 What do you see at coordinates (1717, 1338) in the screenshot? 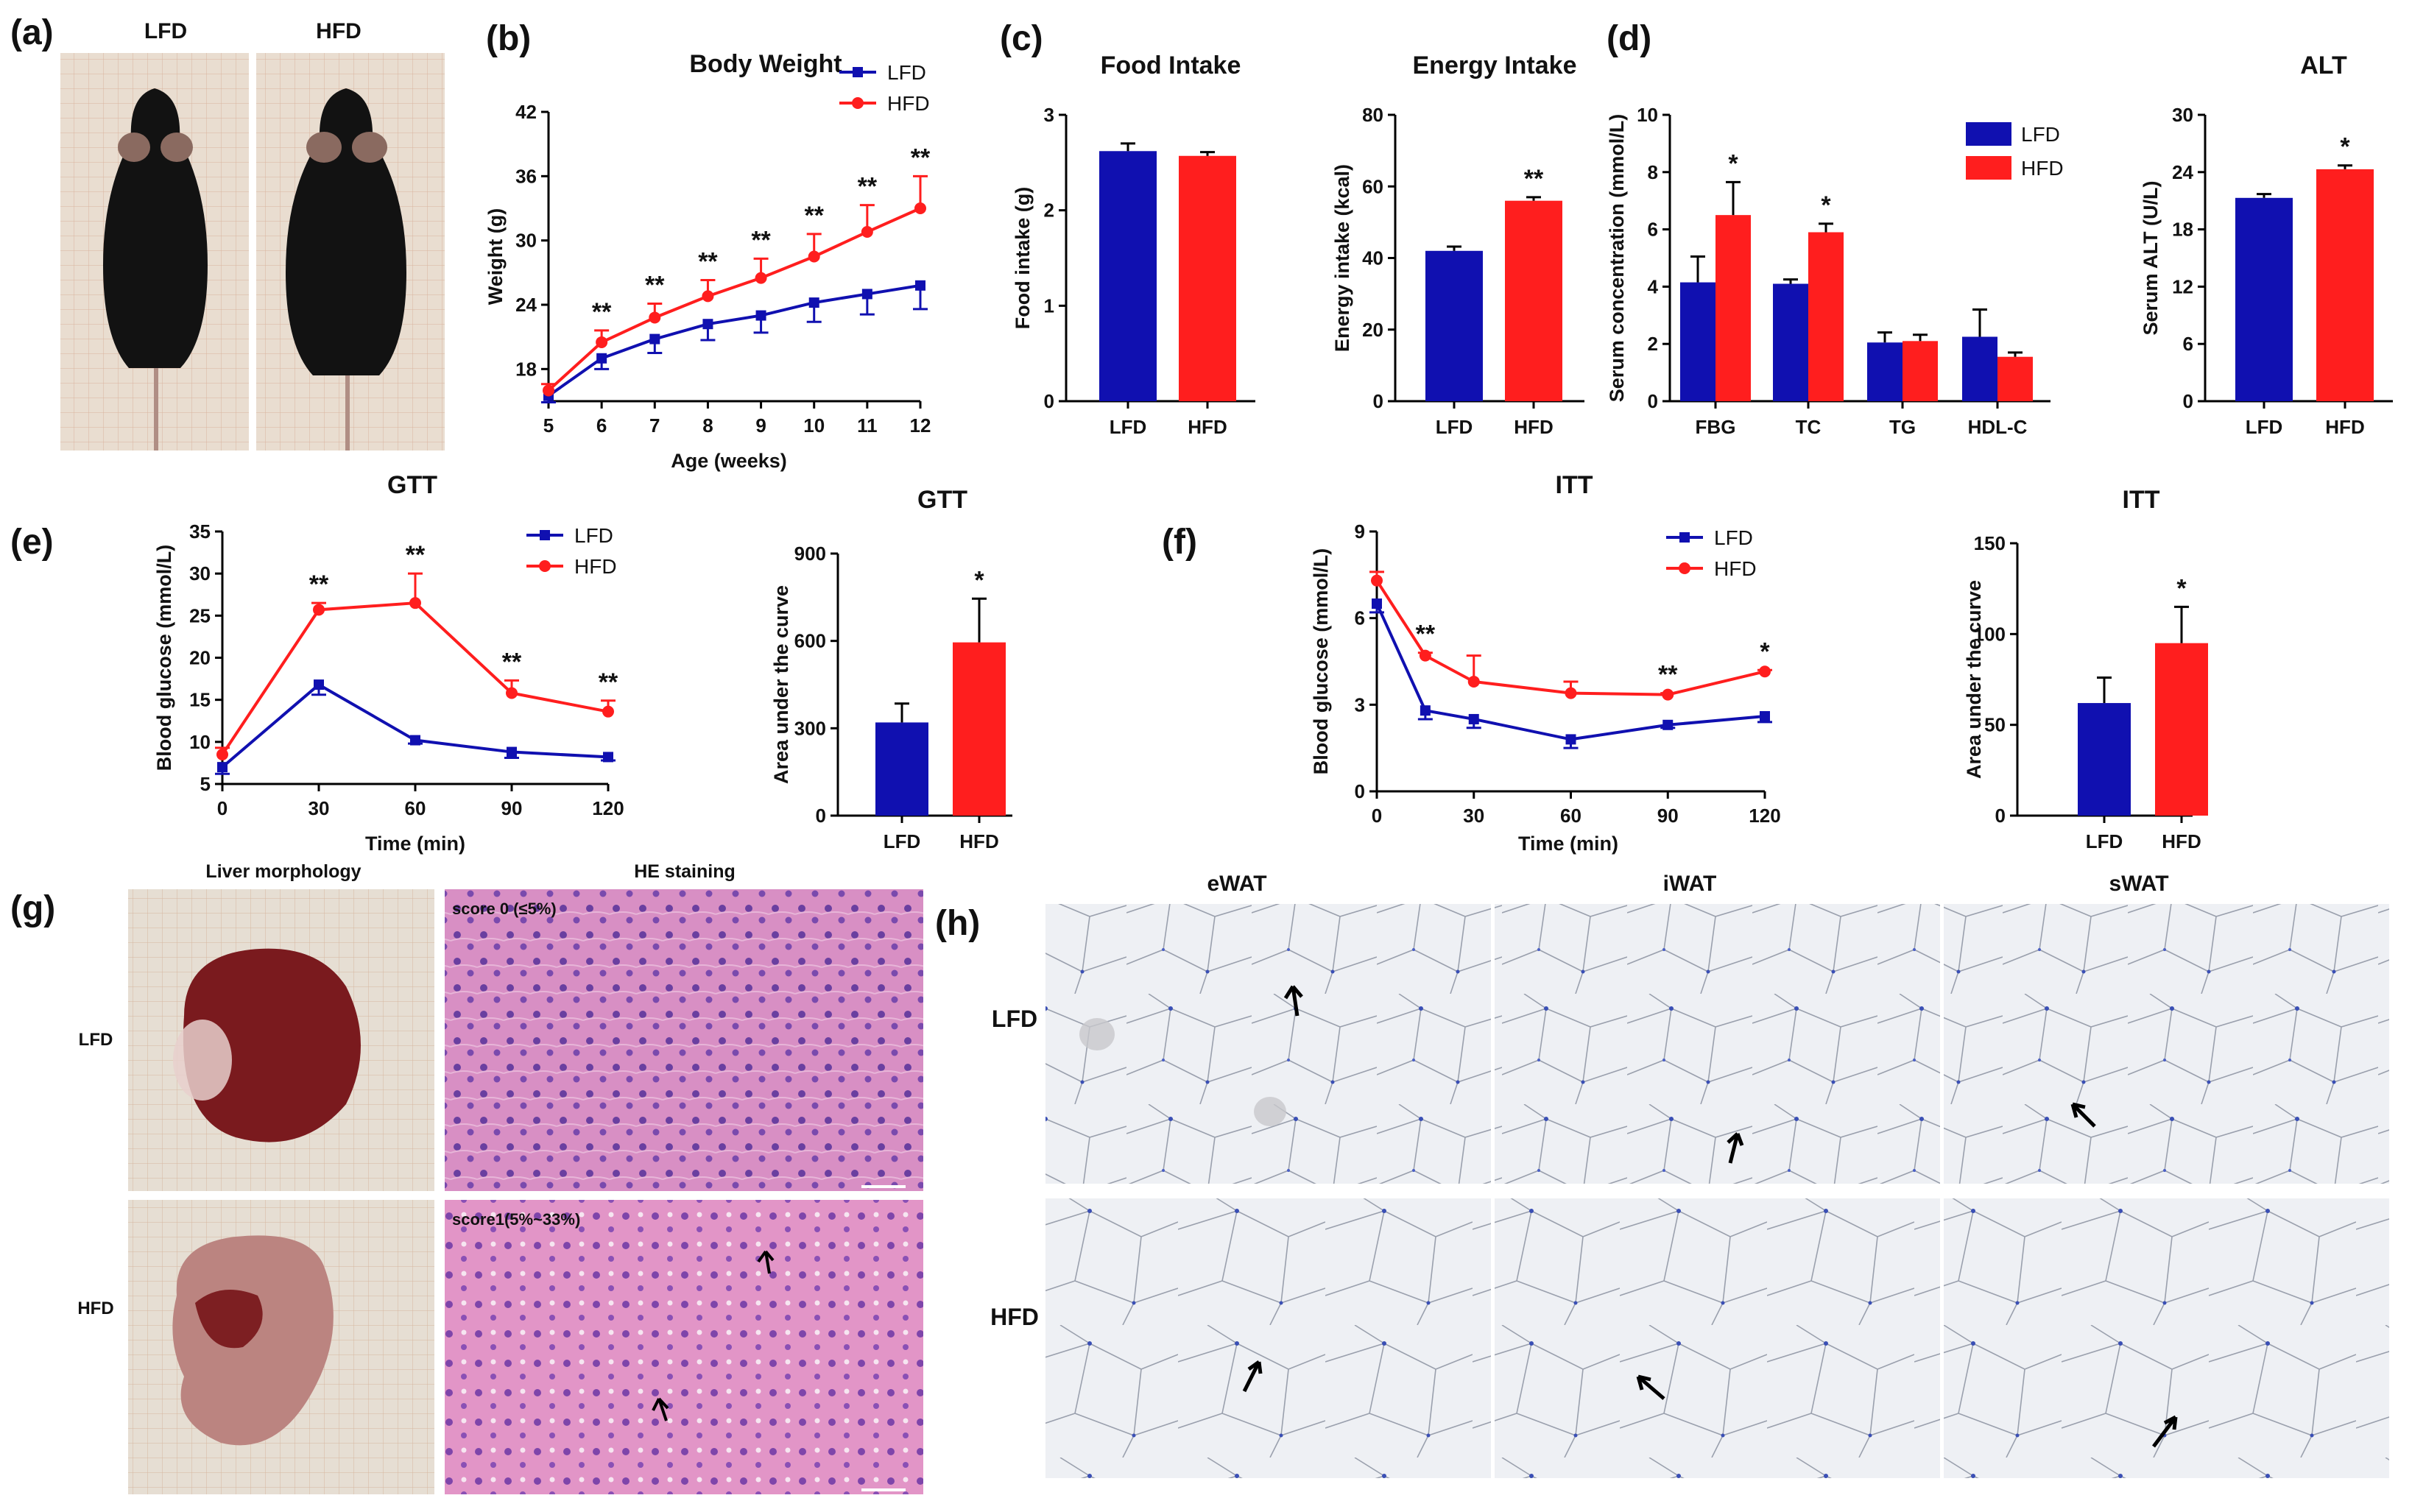
I see `wat-iwat-hfd` at bounding box center [1717, 1338].